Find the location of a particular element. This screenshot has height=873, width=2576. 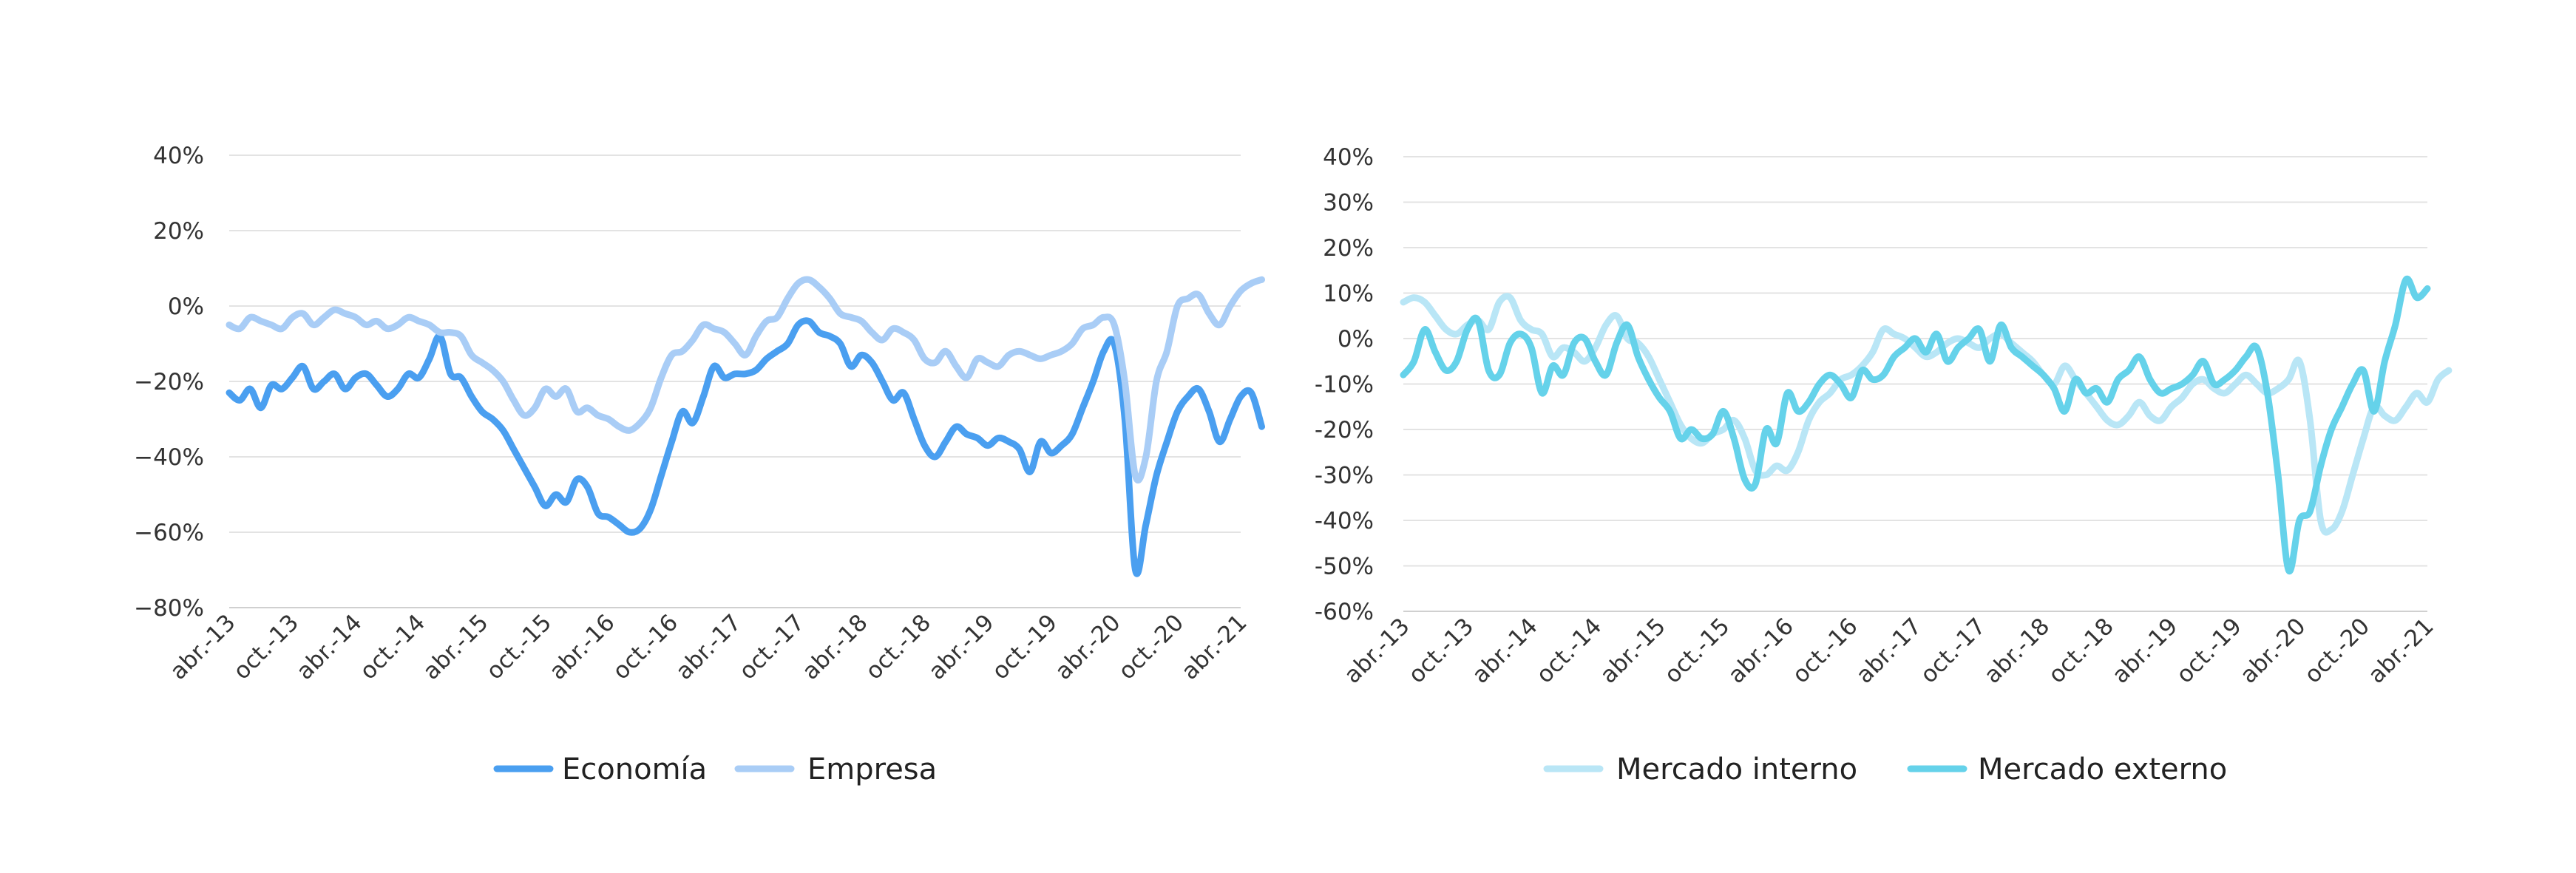

y-tick-label: -10% is located at coordinates (1344, 385).